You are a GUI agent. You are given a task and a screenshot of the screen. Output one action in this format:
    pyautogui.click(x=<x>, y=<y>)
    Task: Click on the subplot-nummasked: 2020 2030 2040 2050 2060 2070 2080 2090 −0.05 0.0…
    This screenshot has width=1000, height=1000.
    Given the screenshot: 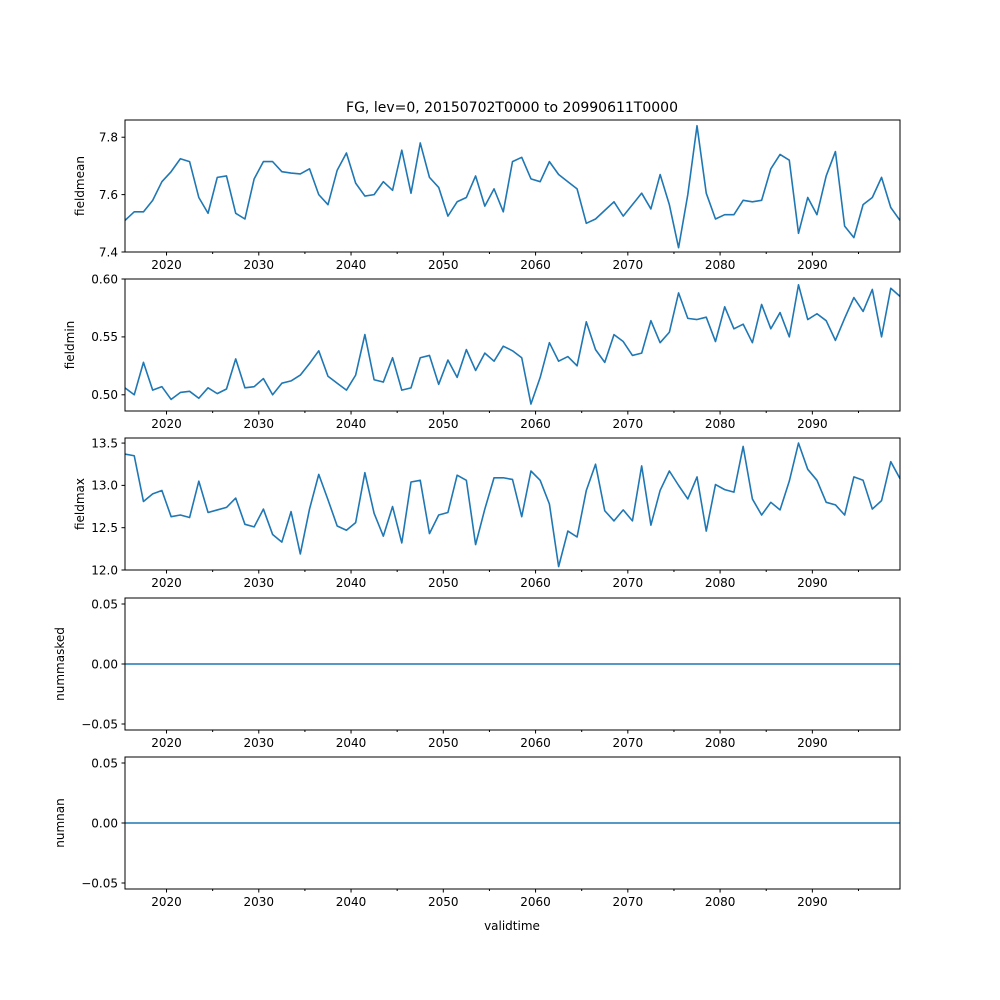 What is the action you would take?
    pyautogui.click(x=477, y=673)
    